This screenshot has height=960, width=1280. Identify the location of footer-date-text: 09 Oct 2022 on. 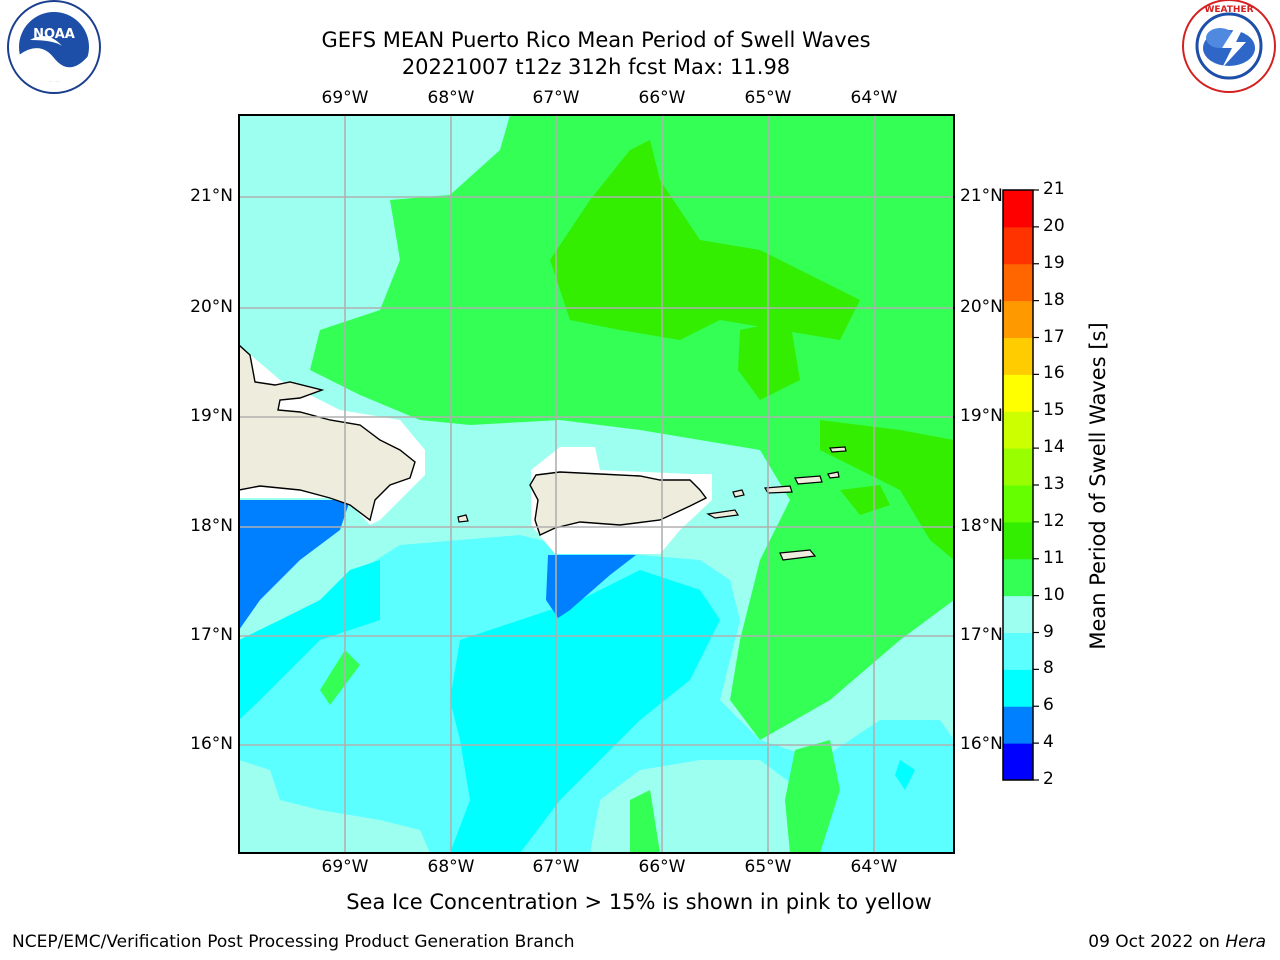
(1154, 942).